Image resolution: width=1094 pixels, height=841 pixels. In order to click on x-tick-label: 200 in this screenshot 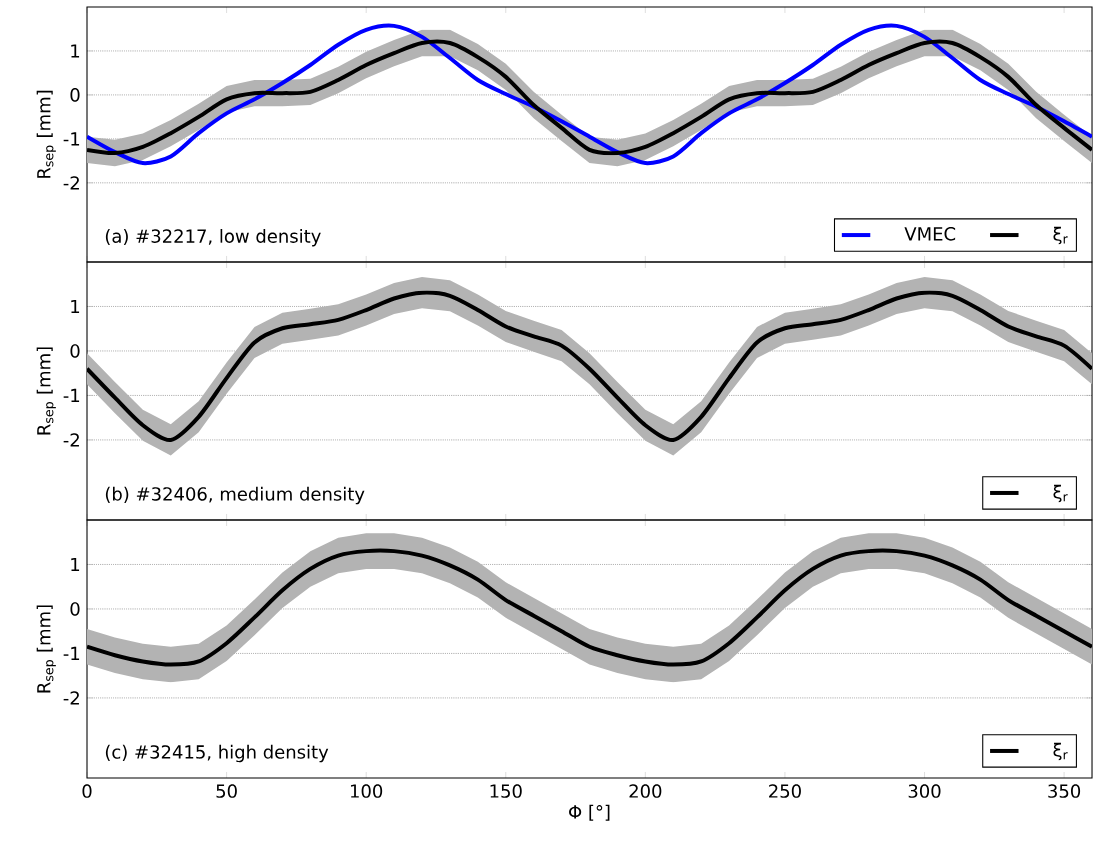, I will do `click(645, 791)`.